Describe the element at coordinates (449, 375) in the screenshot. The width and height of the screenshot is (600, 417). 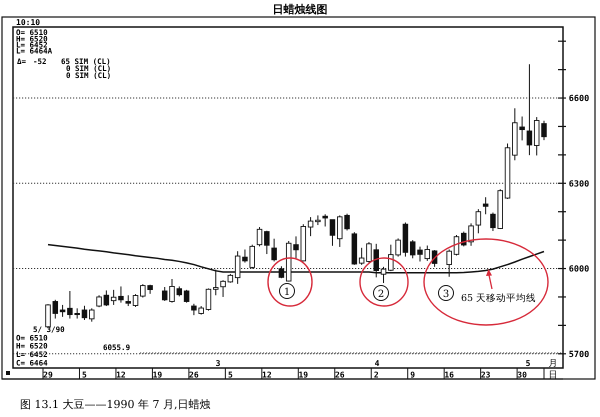
I see `x-tick-label: 16` at that location.